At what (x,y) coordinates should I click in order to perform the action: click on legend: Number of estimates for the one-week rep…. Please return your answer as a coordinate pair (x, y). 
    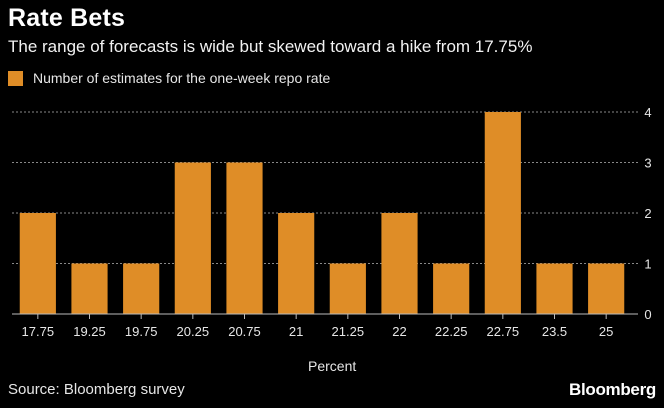
    Looking at the image, I should click on (169, 78).